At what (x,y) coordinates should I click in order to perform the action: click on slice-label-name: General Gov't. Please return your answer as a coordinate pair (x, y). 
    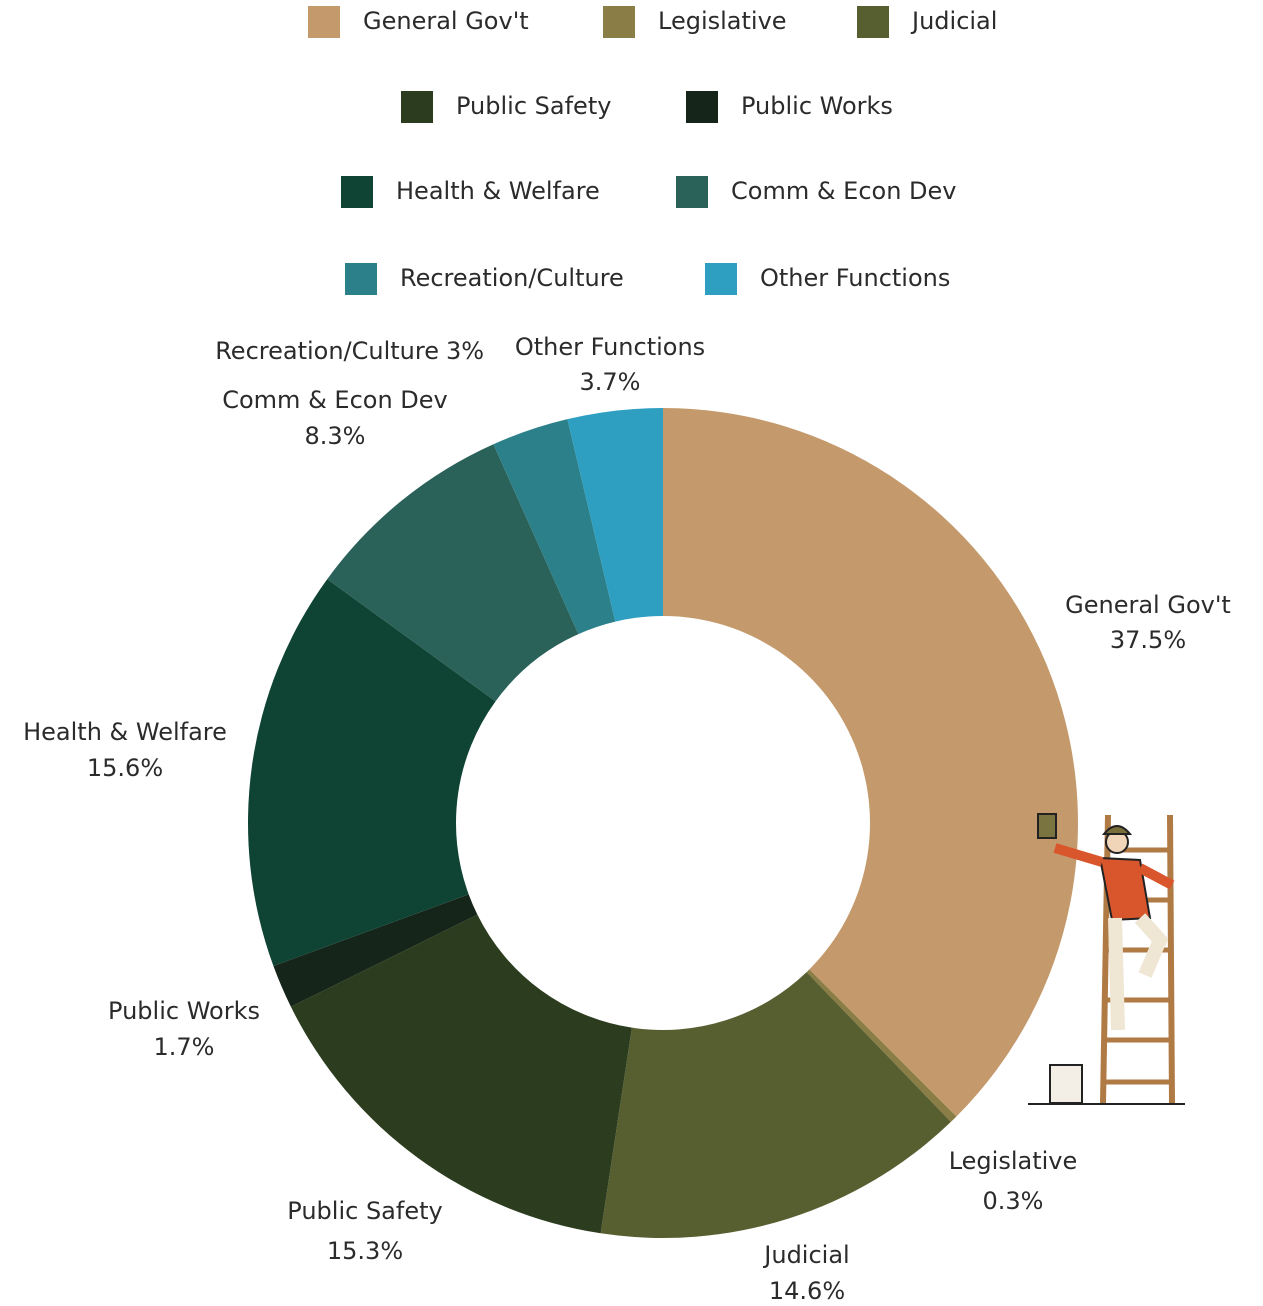
    Looking at the image, I should click on (1148, 605).